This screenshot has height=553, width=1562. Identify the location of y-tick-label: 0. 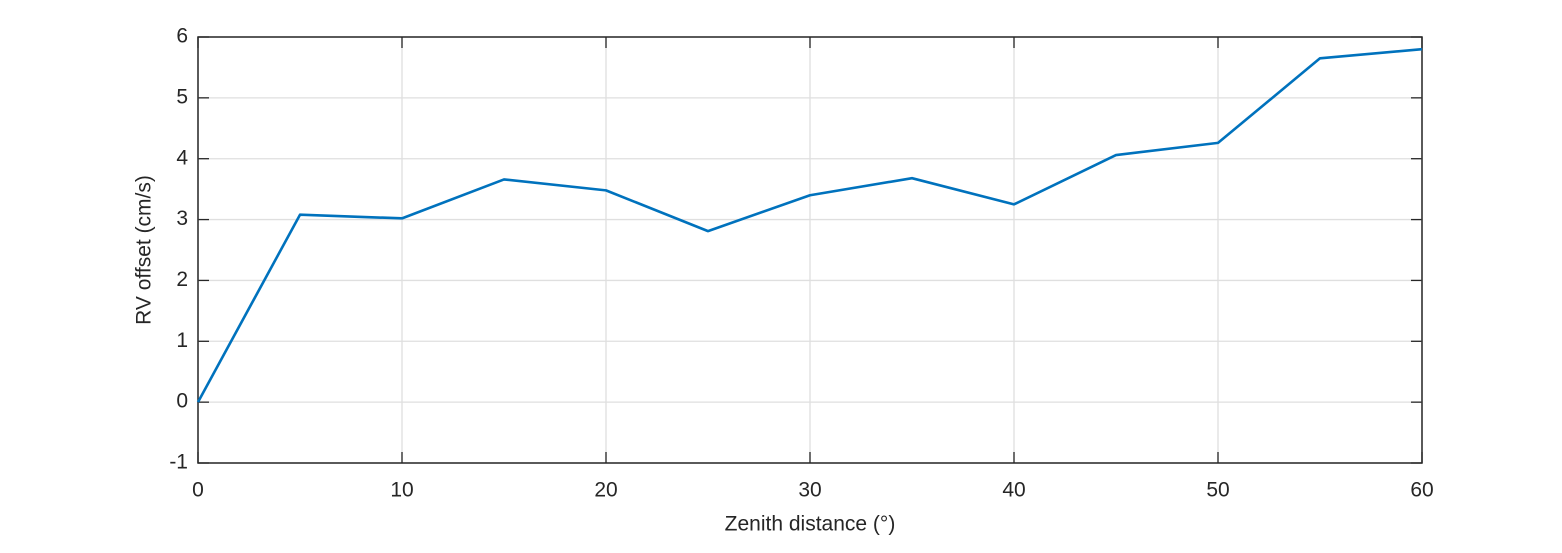
(182, 401).